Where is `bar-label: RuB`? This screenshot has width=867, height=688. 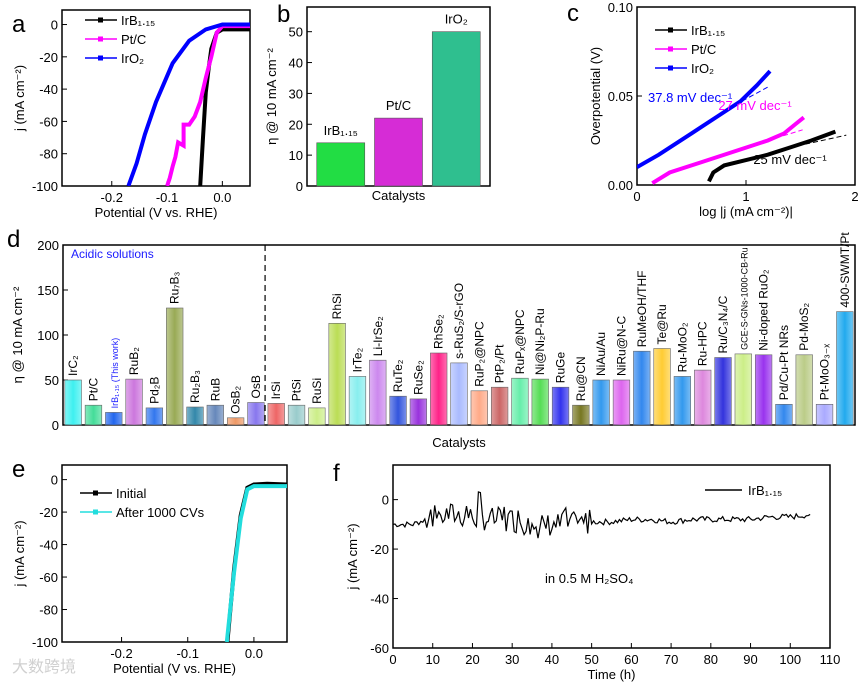
bar-label: RuB is located at coordinates (215, 389).